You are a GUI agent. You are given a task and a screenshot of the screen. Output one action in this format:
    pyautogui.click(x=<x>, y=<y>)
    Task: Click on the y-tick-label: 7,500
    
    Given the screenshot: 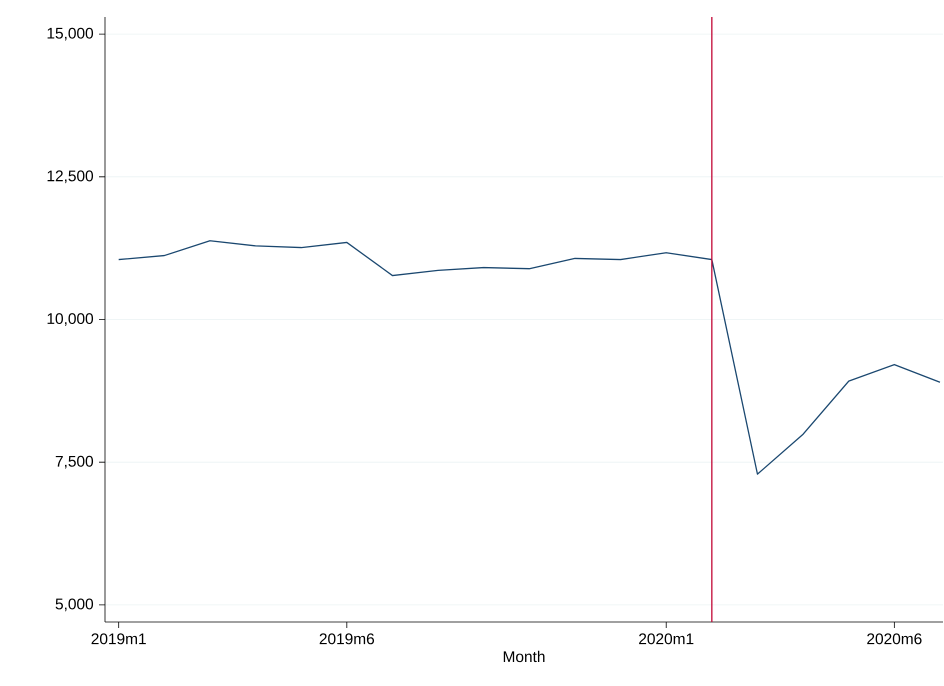 What is the action you would take?
    pyautogui.click(x=75, y=462)
    